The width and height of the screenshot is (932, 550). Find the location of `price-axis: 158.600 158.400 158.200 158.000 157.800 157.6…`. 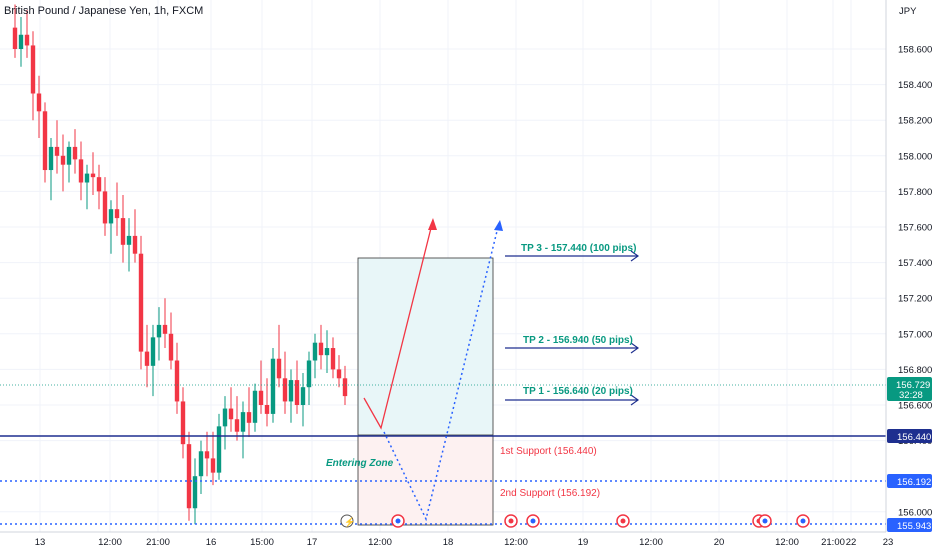

price-axis: 158.600 158.400 158.200 158.000 157.800 157.6… is located at coordinates (915, 282).